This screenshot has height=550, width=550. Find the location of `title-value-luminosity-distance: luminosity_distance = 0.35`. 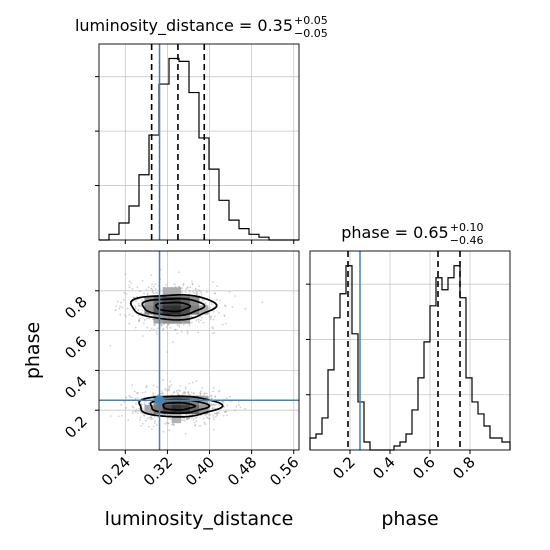

title-value-luminosity-distance: luminosity_distance = 0.35 is located at coordinates (184, 26).